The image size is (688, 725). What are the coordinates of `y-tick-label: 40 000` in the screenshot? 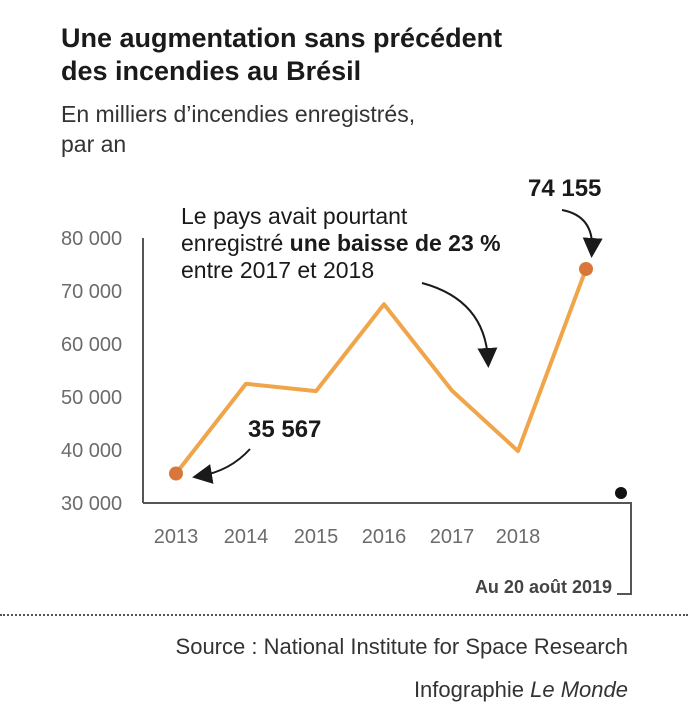 It's located at (91, 451).